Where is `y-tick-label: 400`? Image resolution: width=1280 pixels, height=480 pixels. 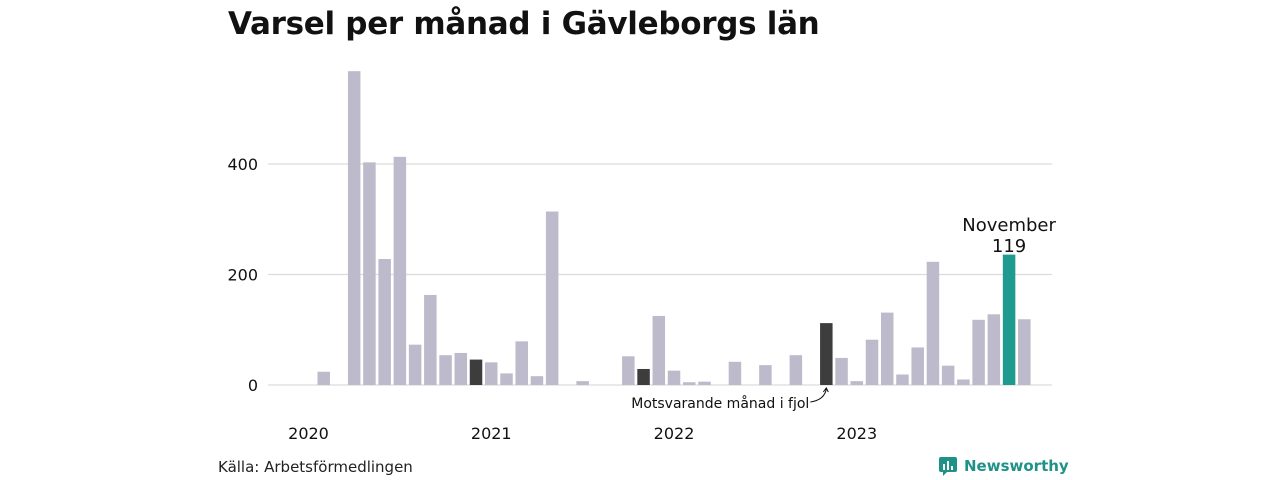
y-tick-label: 400 is located at coordinates (242, 164).